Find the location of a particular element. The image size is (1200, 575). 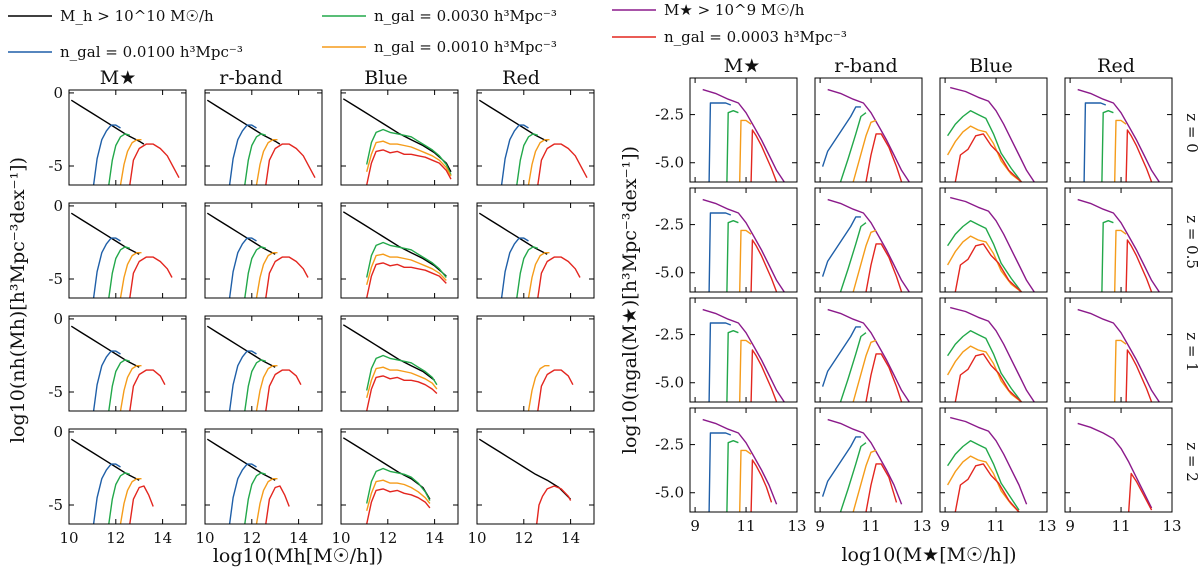

left-series-r1-c1-black is located at coordinates (241, 233).